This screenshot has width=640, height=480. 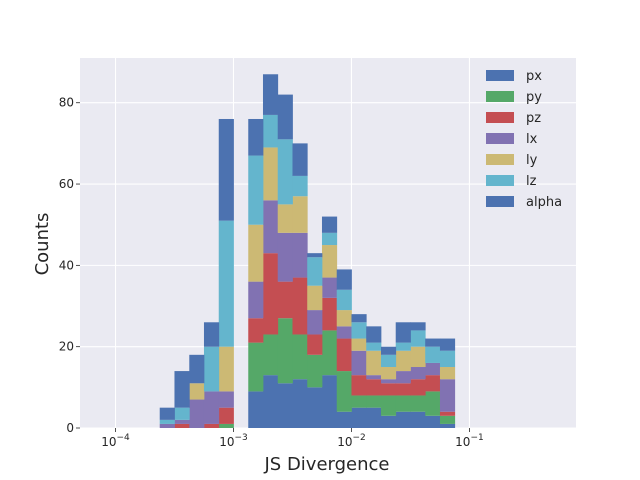 What do you see at coordinates (42, 244) in the screenshot?
I see `y-axis-label: Counts` at bounding box center [42, 244].